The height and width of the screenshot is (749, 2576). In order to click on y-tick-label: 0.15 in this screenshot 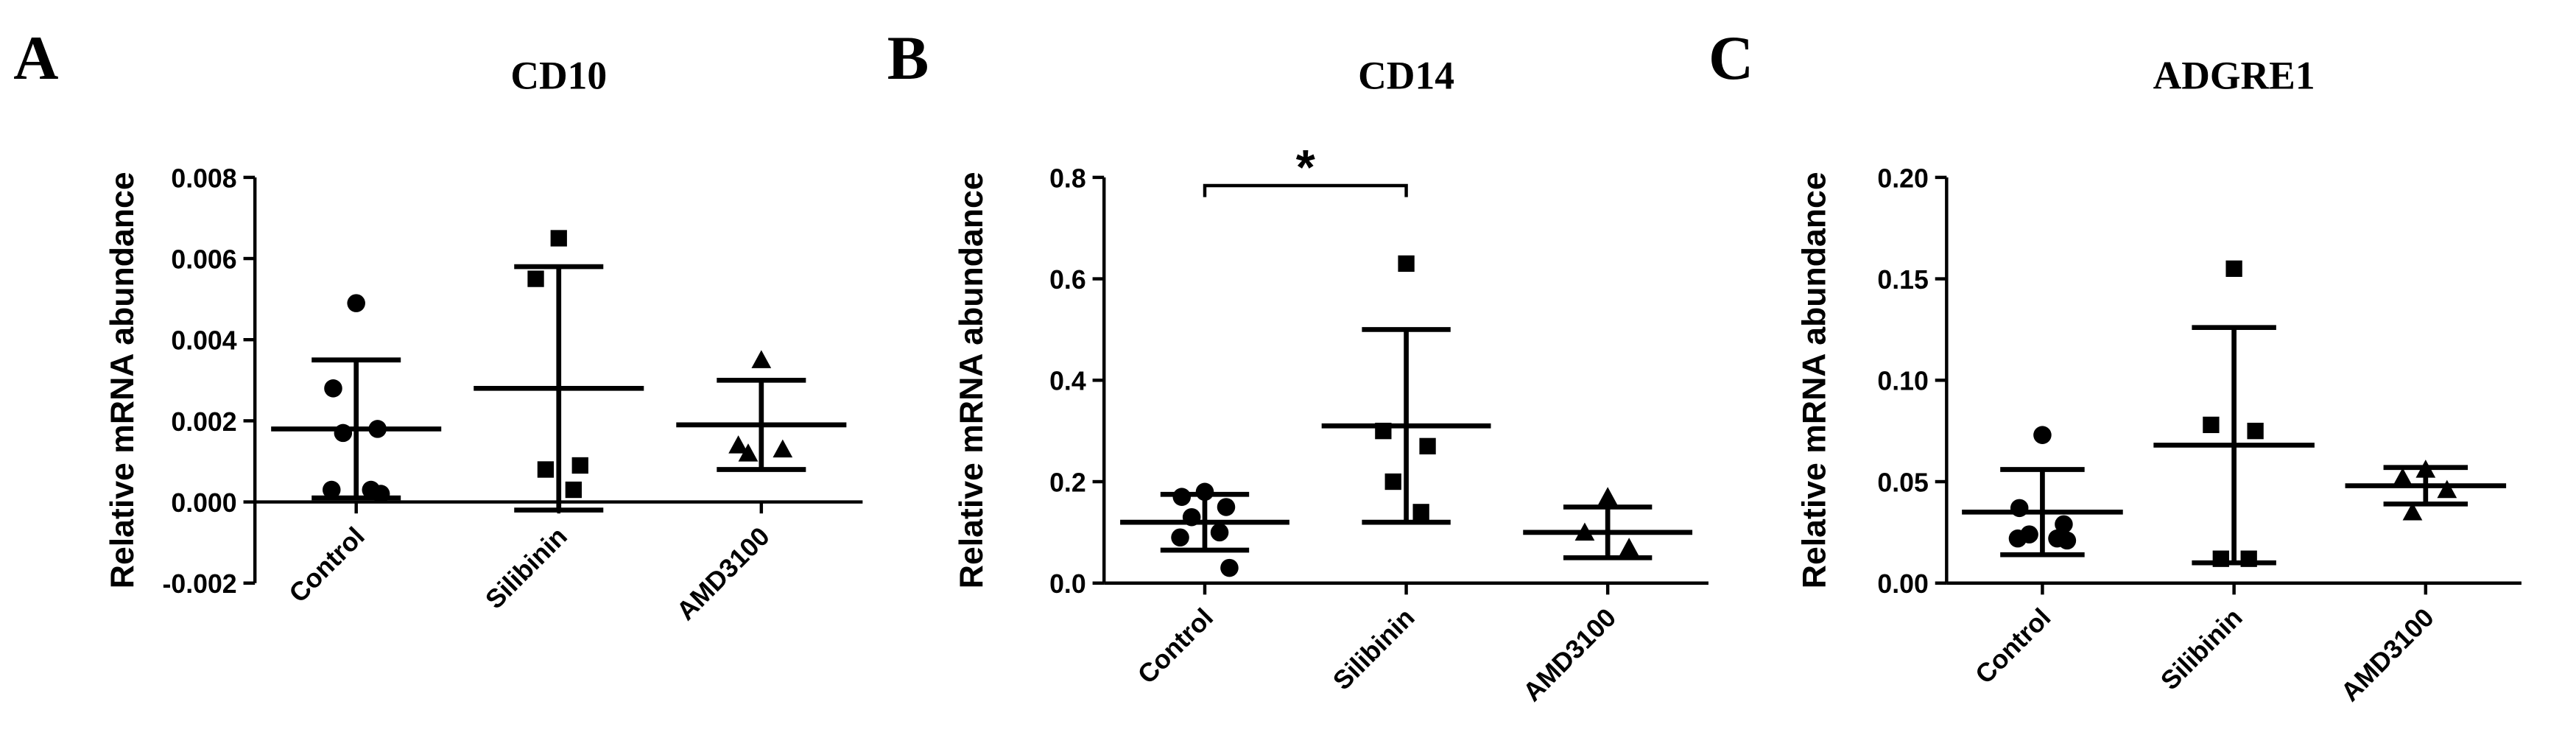, I will do `click(1902, 280)`.